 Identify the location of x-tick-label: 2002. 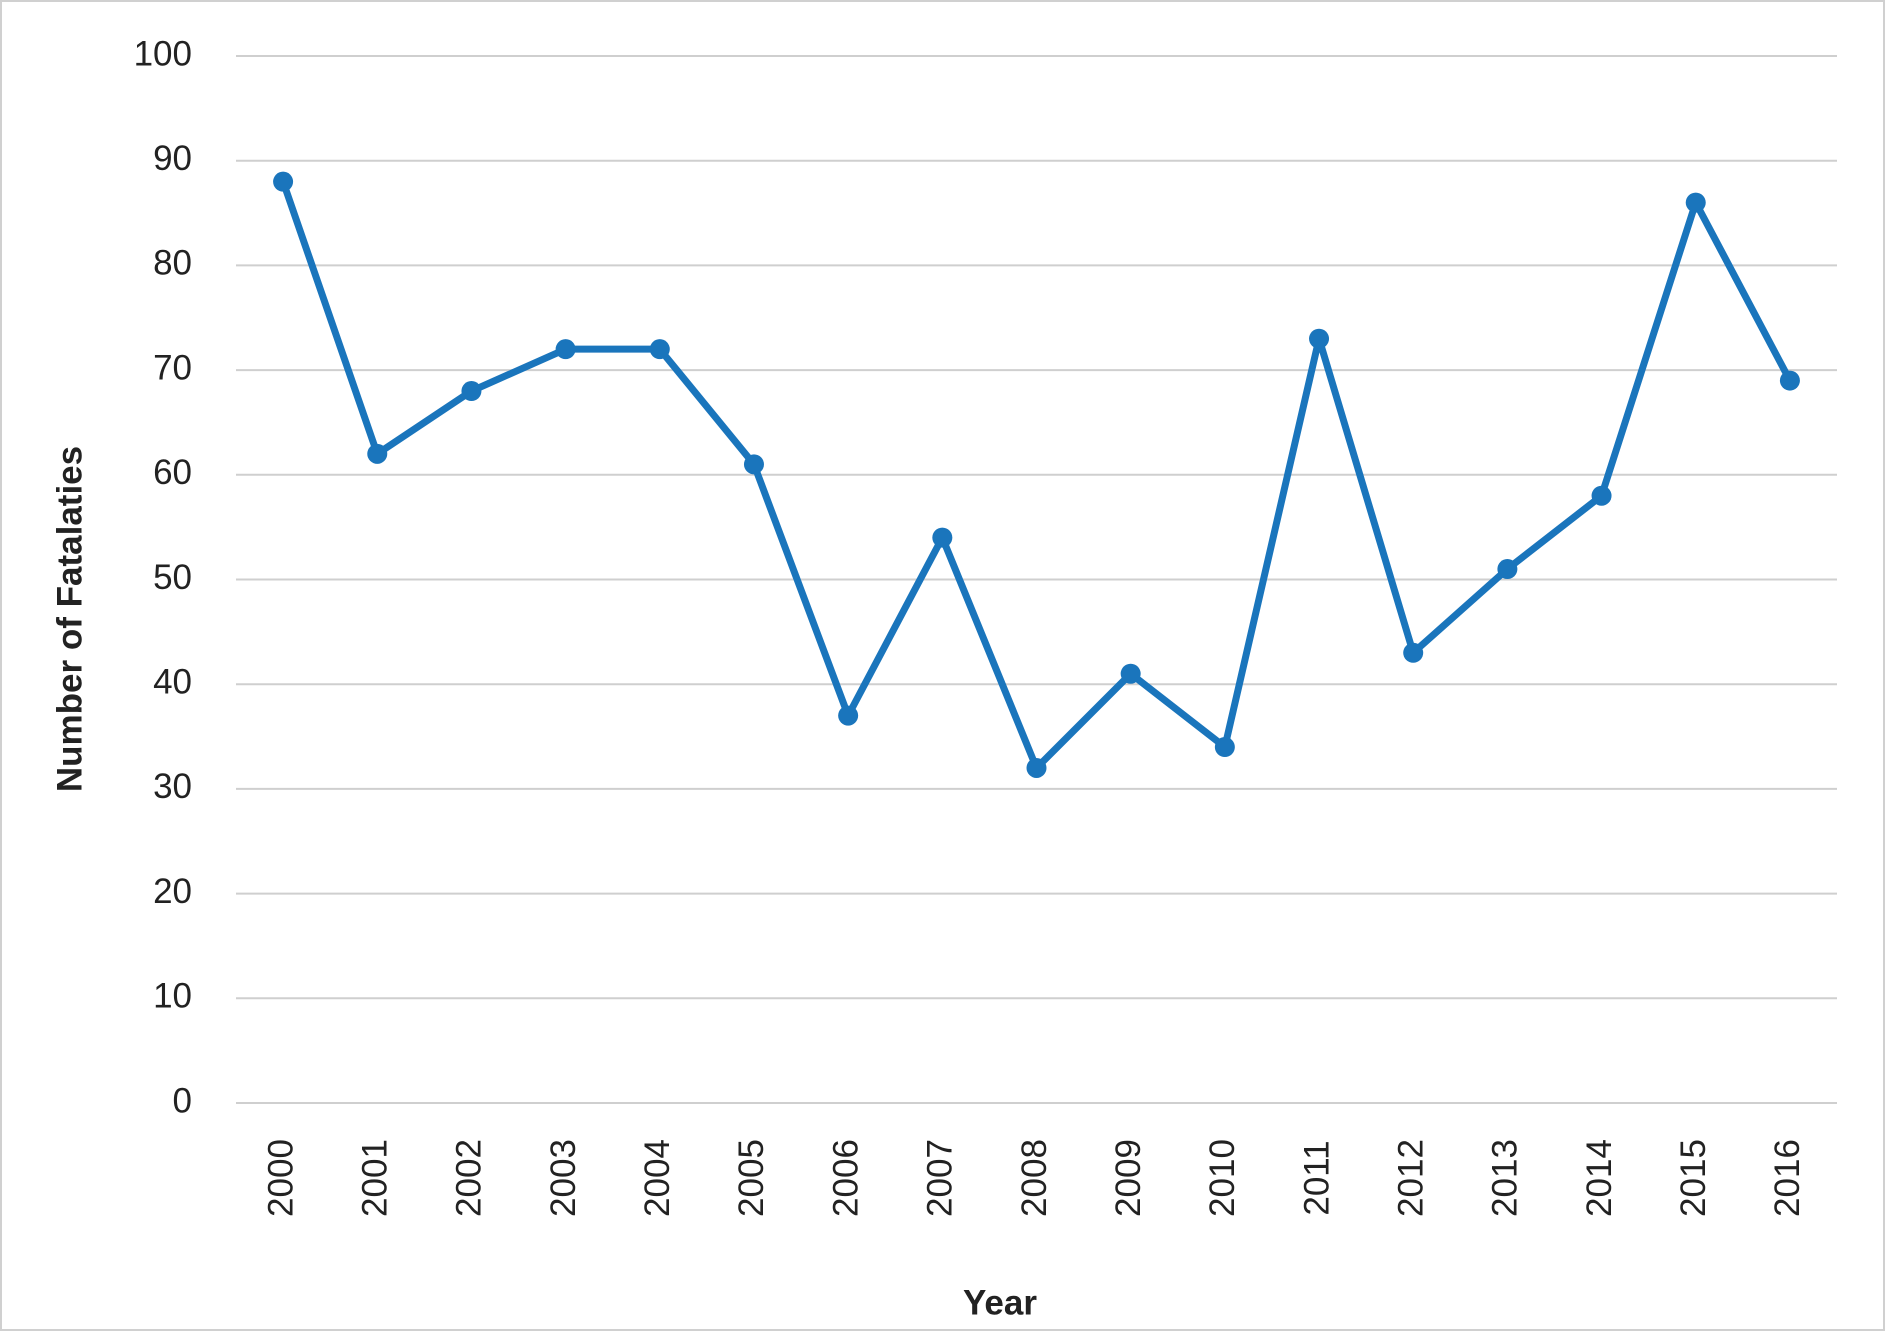
(469, 1178).